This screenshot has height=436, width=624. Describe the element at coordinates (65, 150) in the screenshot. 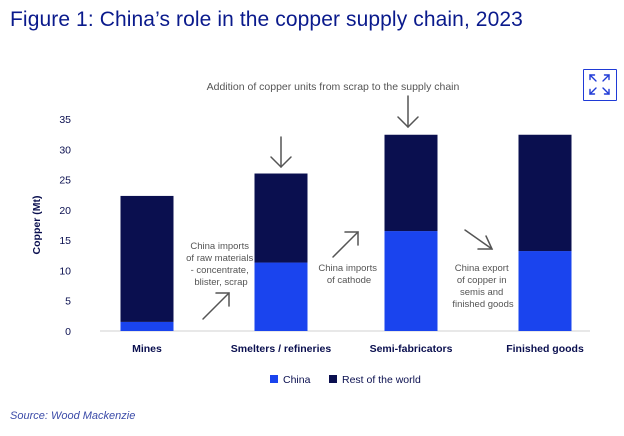

I see `y-tick-label: 30` at that location.